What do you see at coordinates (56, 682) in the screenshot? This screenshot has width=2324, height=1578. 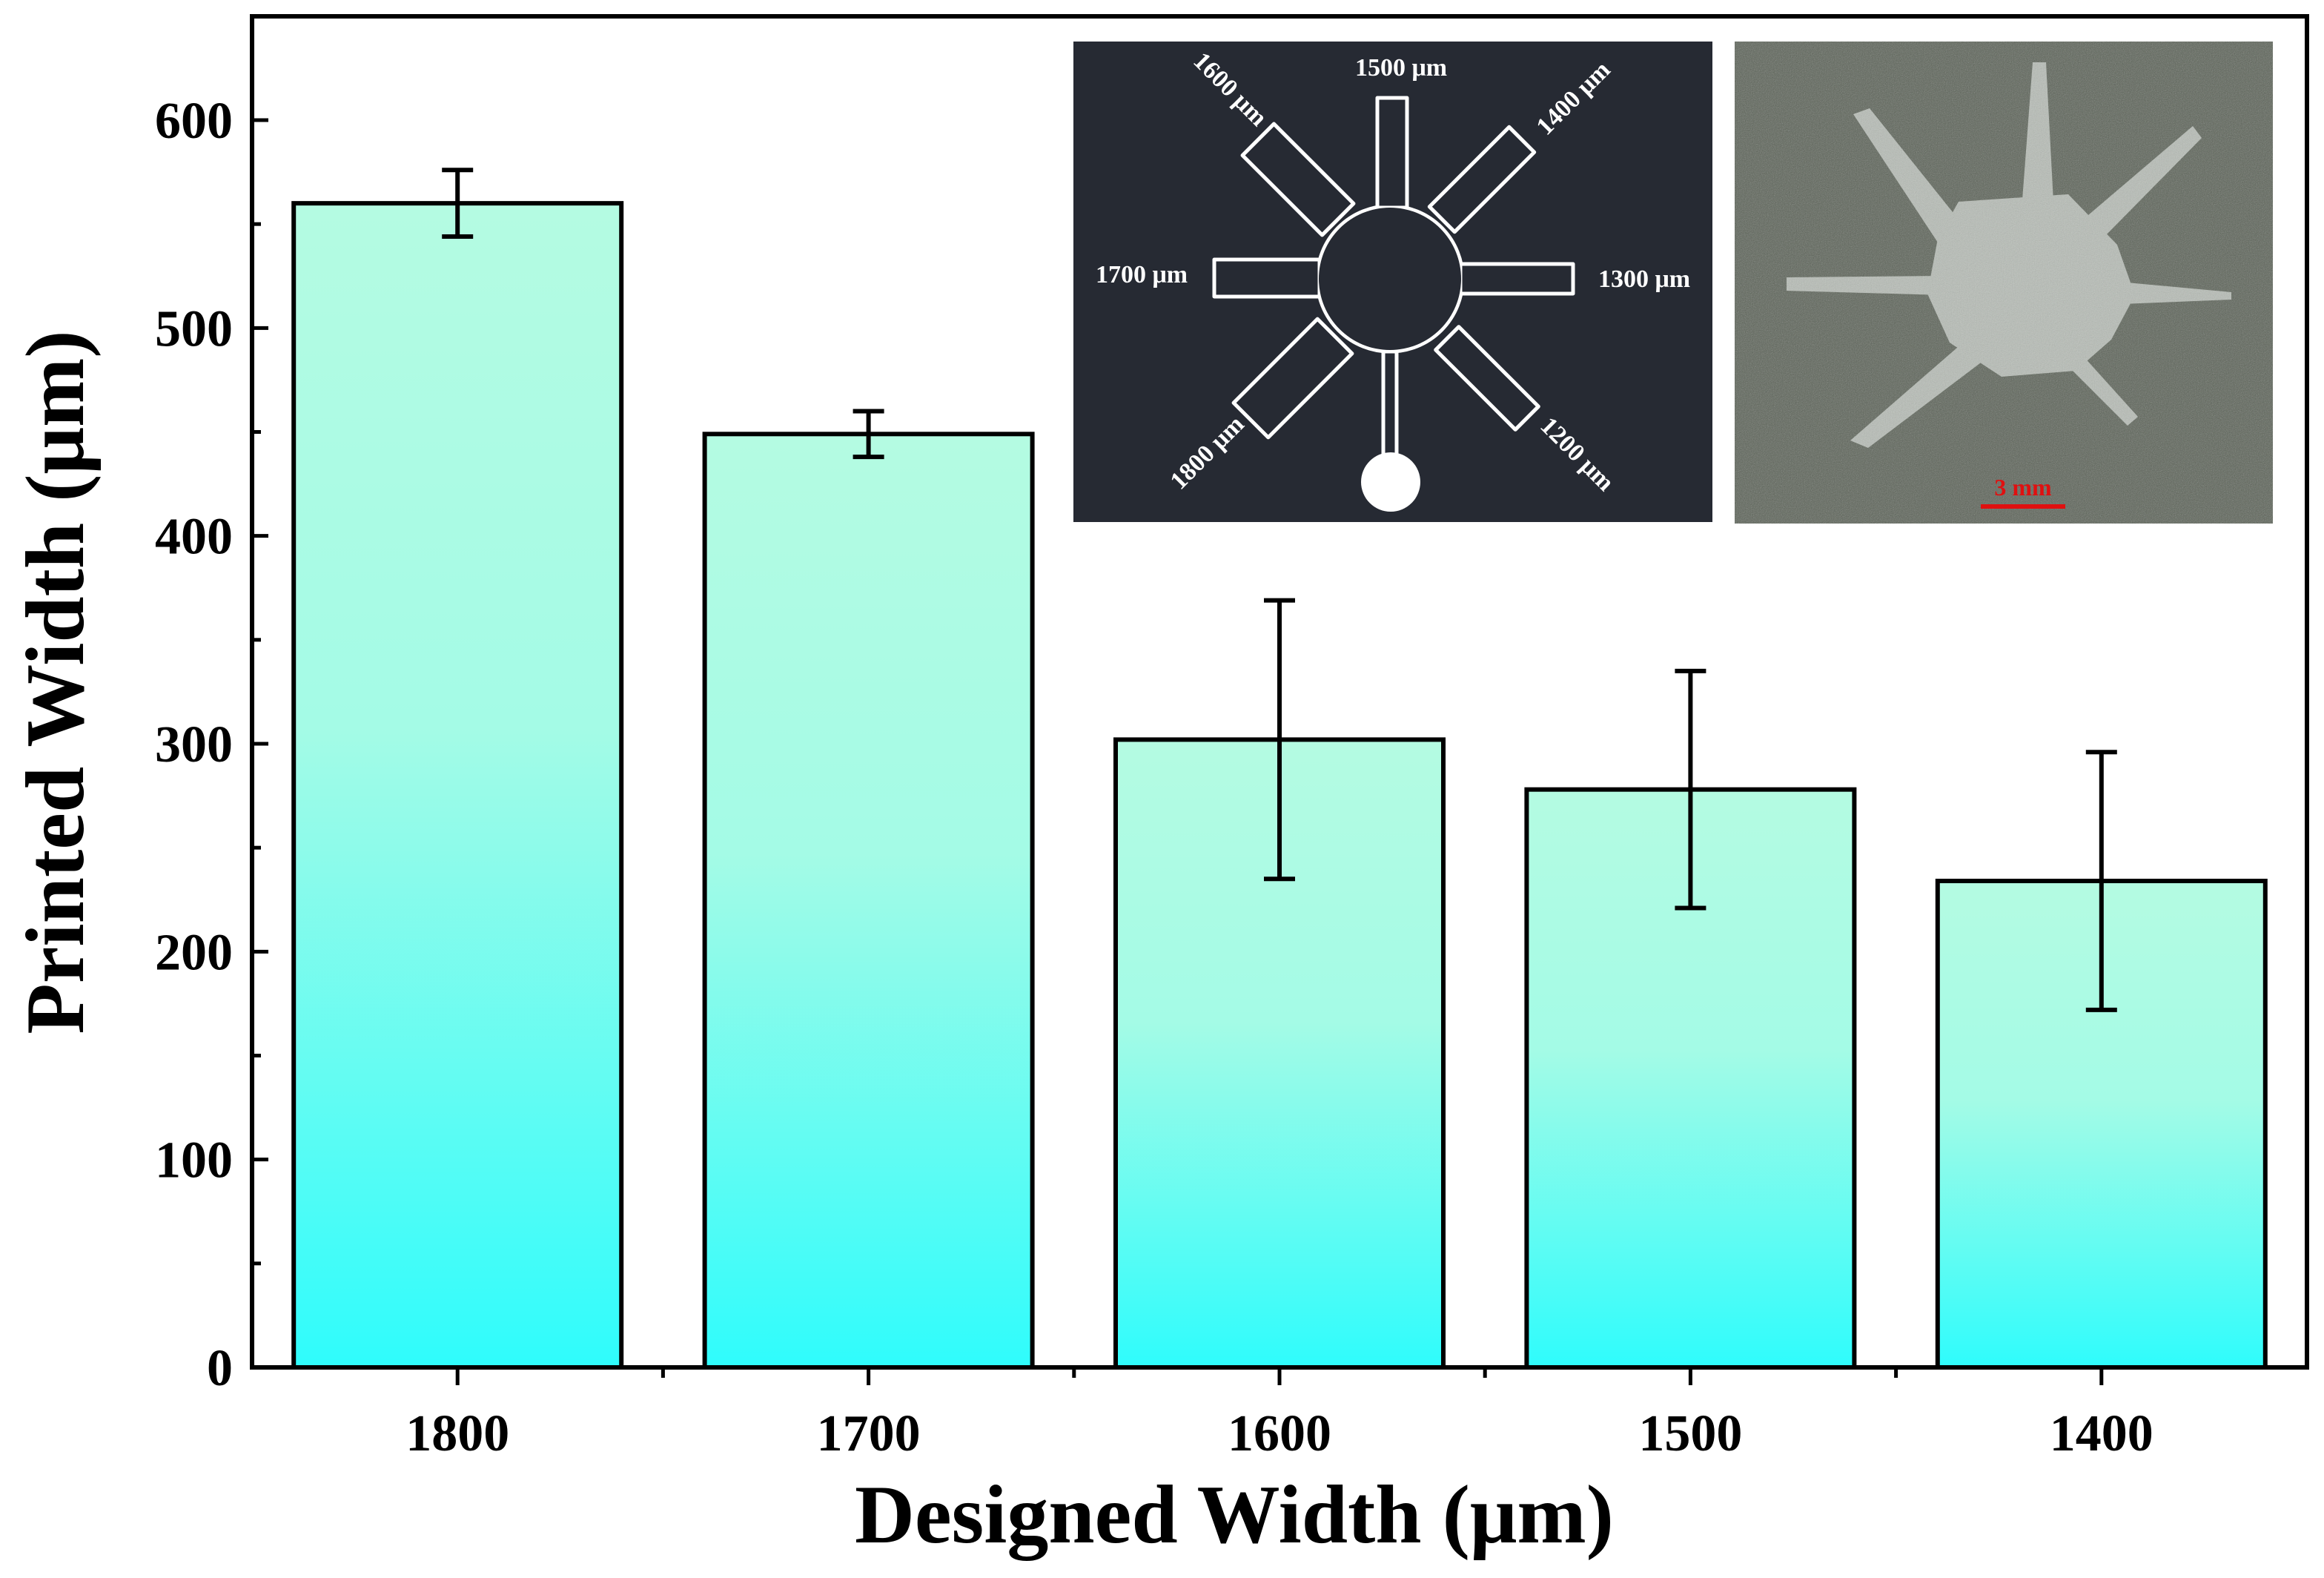 I see `y-axis-title: Printed Width (μm)` at bounding box center [56, 682].